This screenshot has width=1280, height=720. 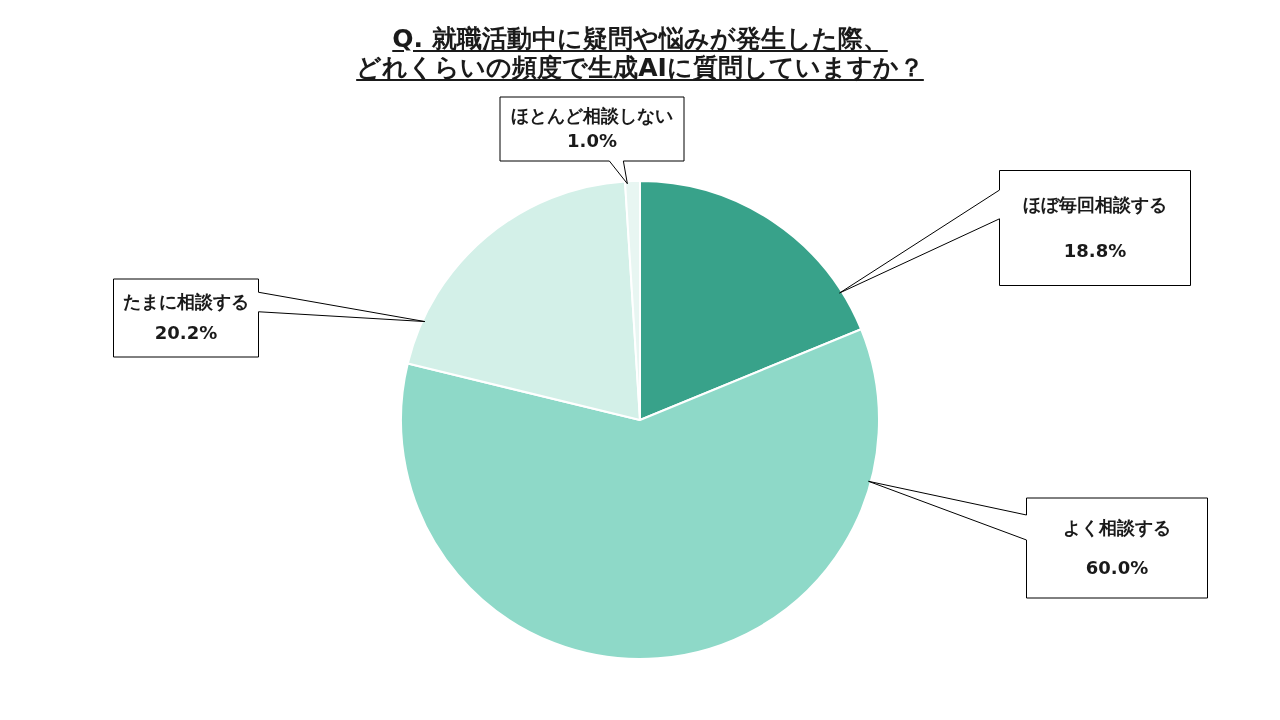 I want to click on slice-label: ほぼ毎回相談する, so click(x=1095, y=204).